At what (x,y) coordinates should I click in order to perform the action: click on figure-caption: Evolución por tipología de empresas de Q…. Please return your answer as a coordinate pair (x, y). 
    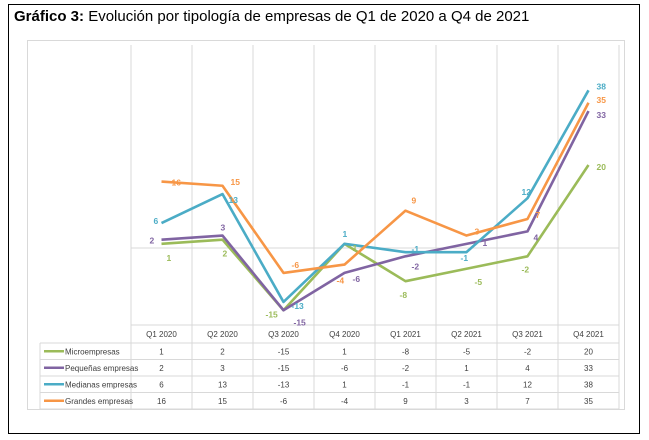
    Looking at the image, I should click on (309, 16).